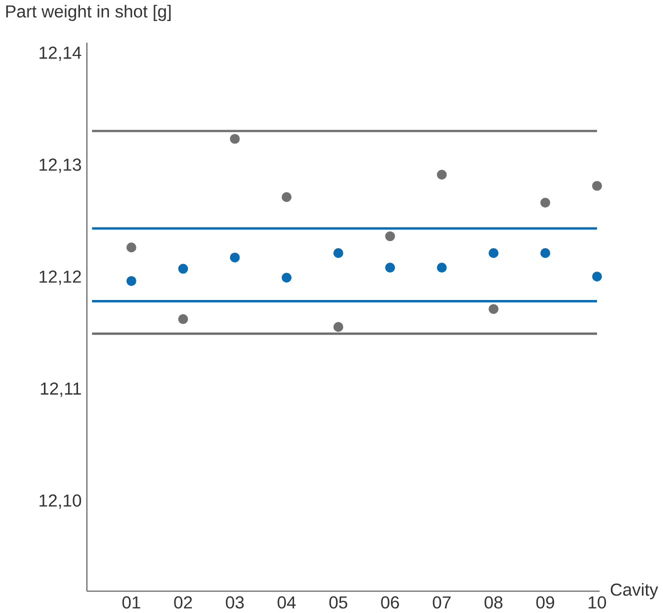  I want to click on x-tick-label: 04, so click(287, 602).